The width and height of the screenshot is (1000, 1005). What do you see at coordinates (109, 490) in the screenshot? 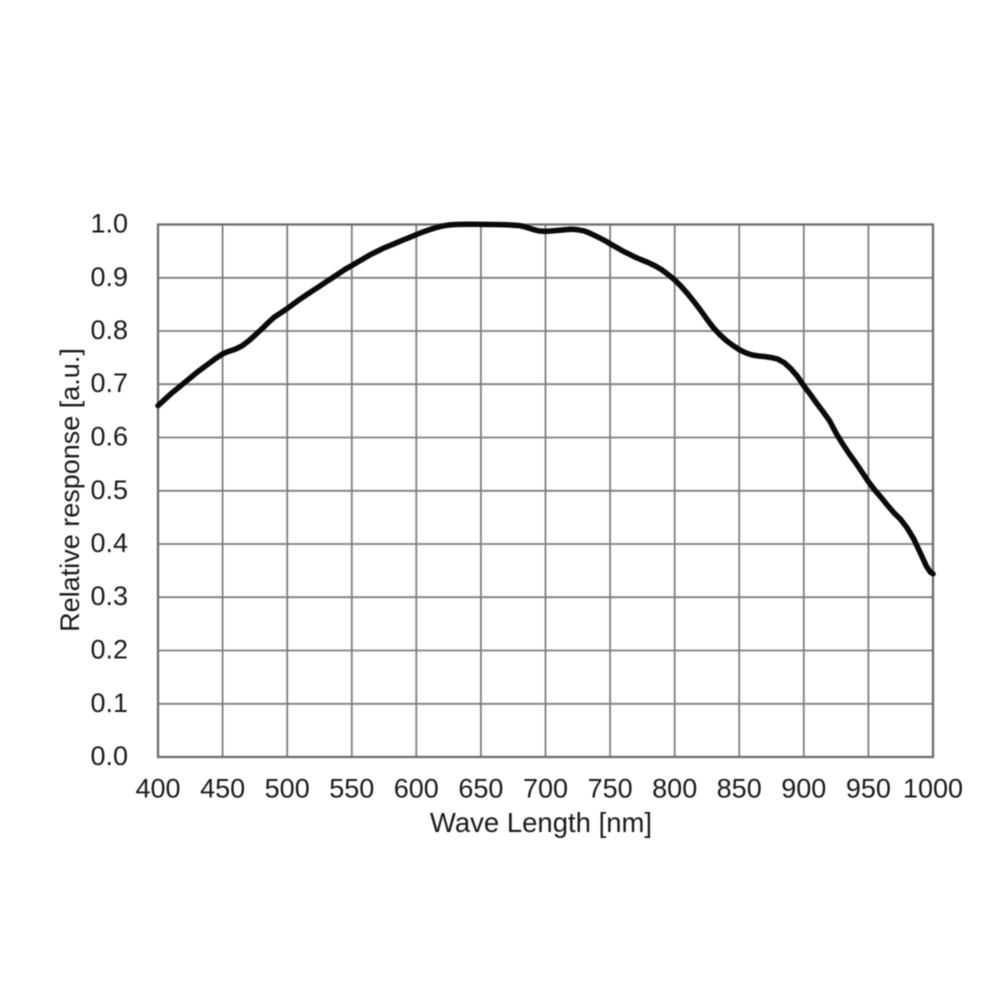
I see `svg-text: 0.5` at bounding box center [109, 490].